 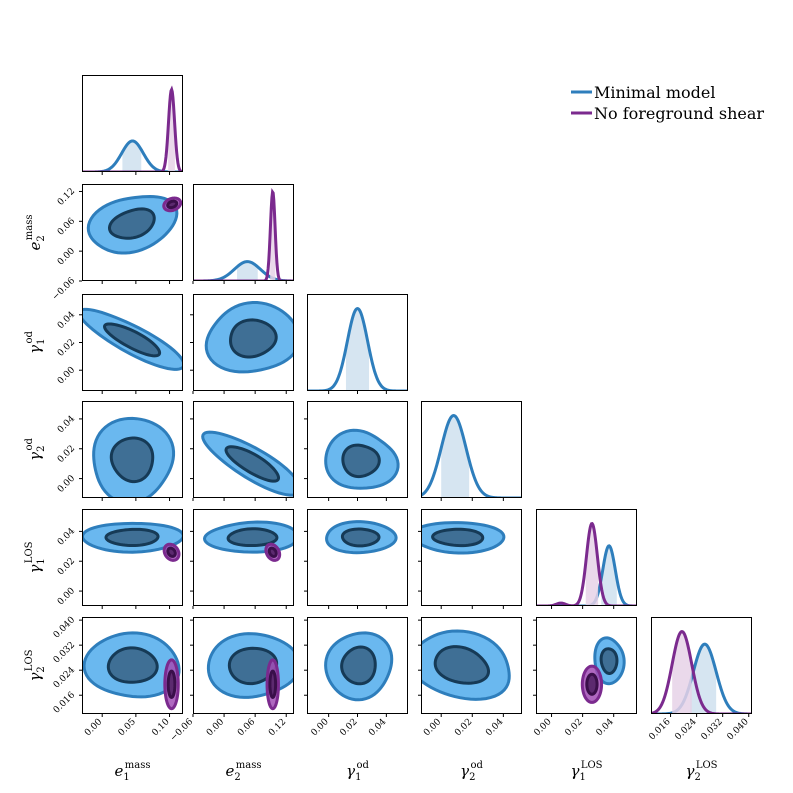 What do you see at coordinates (377, 727) in the screenshot?
I see `x-tick-label-g1od: 0.04` at bounding box center [377, 727].